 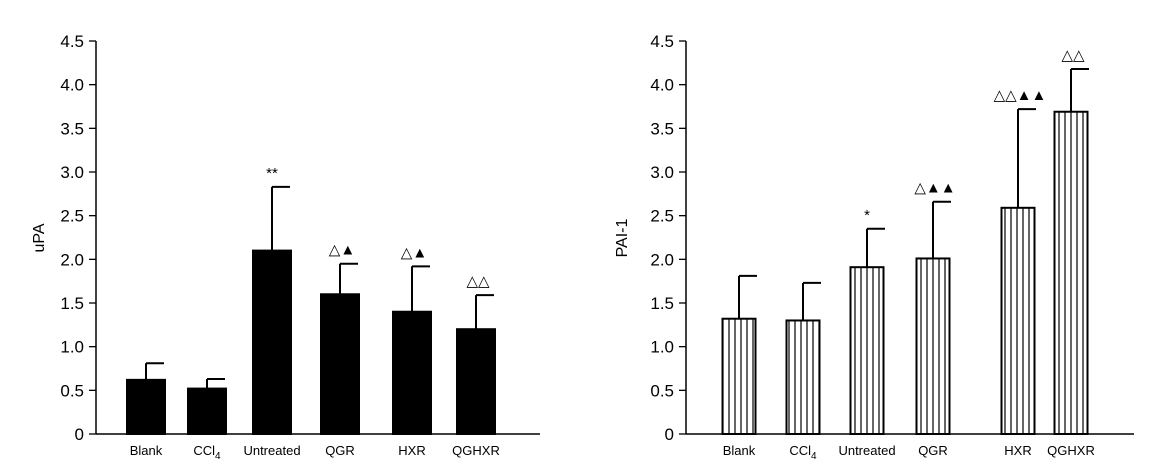 What do you see at coordinates (867, 215) in the screenshot?
I see `significance-annotation: *` at bounding box center [867, 215].